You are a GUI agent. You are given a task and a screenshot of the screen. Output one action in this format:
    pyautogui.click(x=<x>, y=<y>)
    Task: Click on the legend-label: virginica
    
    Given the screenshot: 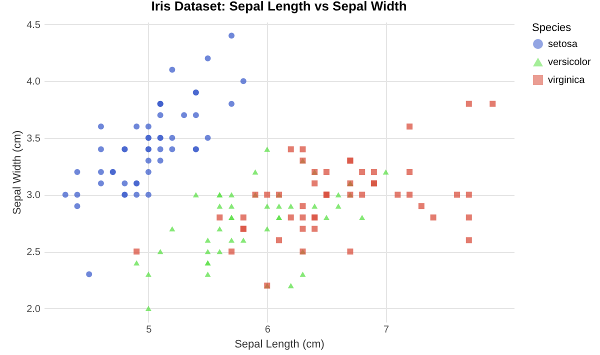 What is the action you would take?
    pyautogui.click(x=567, y=80)
    